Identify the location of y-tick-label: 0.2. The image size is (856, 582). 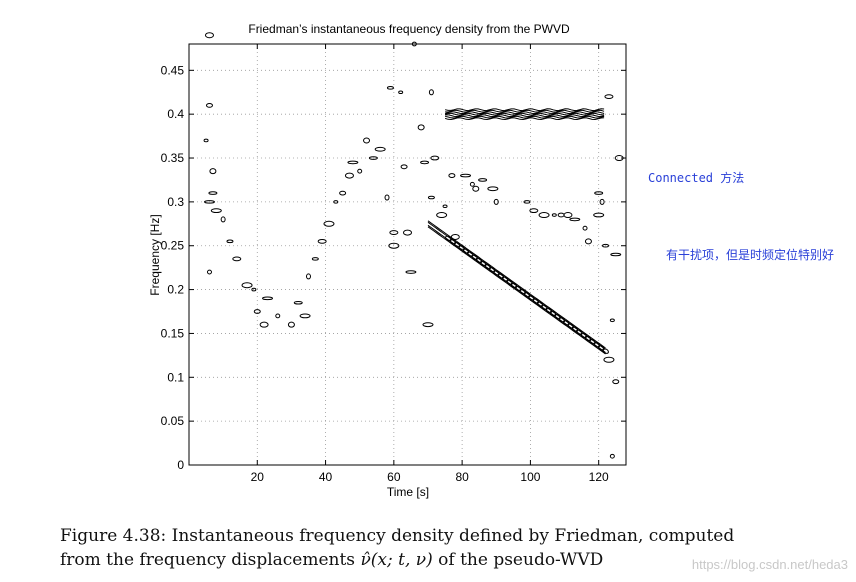
(175, 290).